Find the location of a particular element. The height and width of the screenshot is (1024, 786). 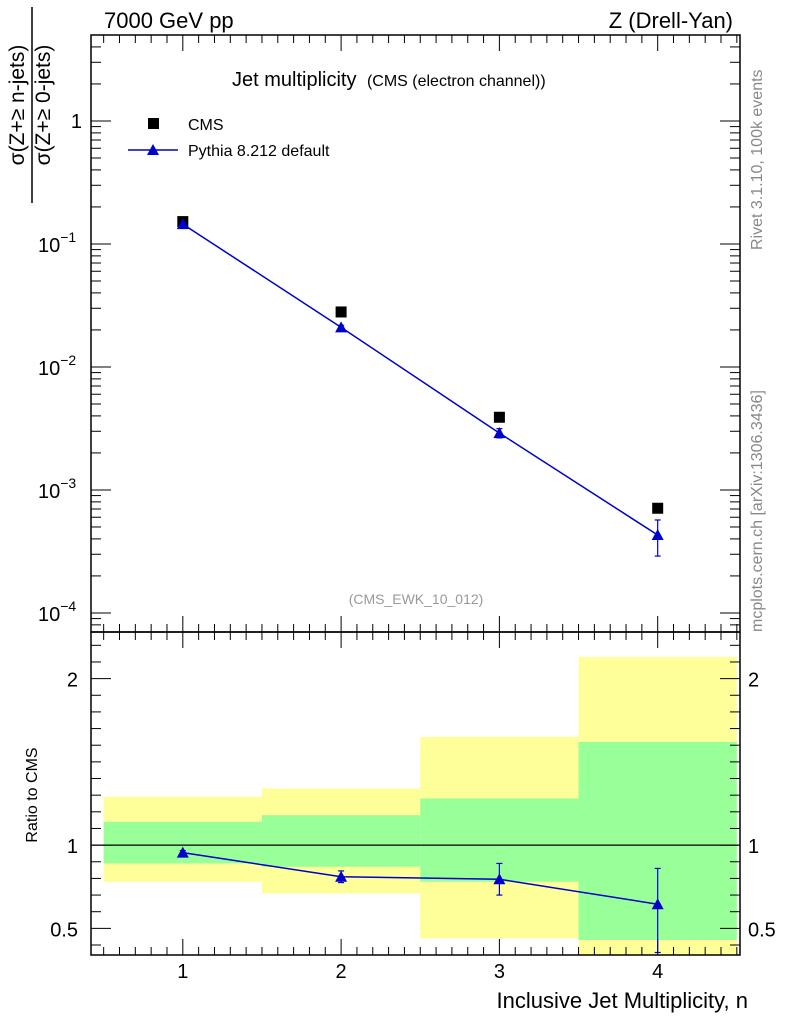

analysis-id-watermark: (CMS_EWK_10_012) is located at coordinates (416, 599).